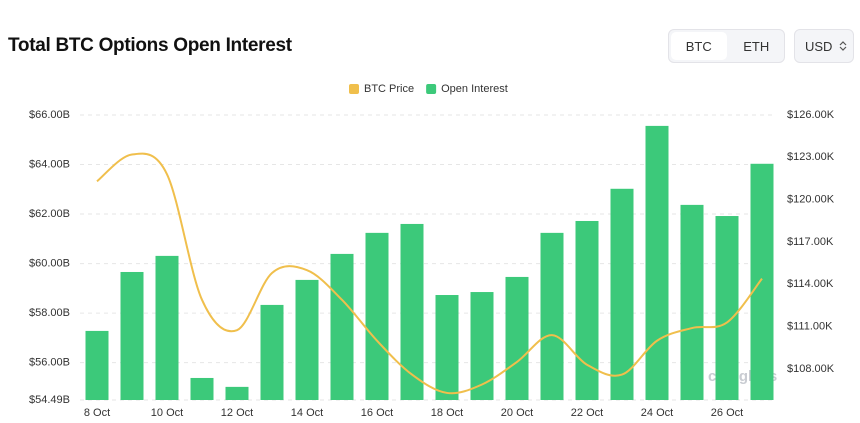  Describe the element at coordinates (237, 413) in the screenshot. I see `x-tick-label: 12 Oct` at that location.